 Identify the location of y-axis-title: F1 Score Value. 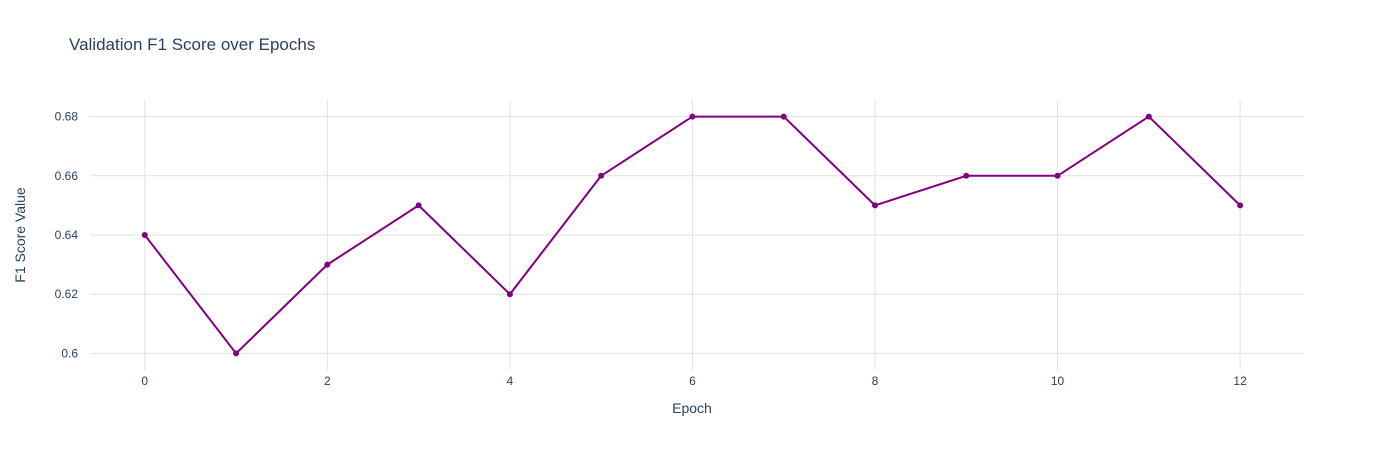
(20, 235).